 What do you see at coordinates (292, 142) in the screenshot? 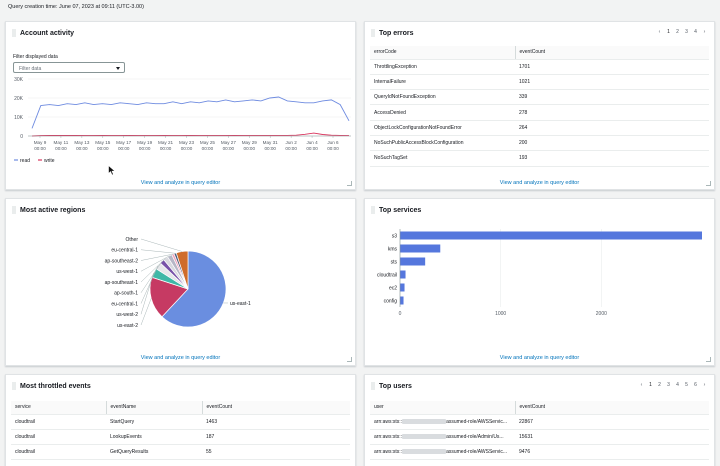
I see `x-tick-label: Jun 2` at bounding box center [292, 142].